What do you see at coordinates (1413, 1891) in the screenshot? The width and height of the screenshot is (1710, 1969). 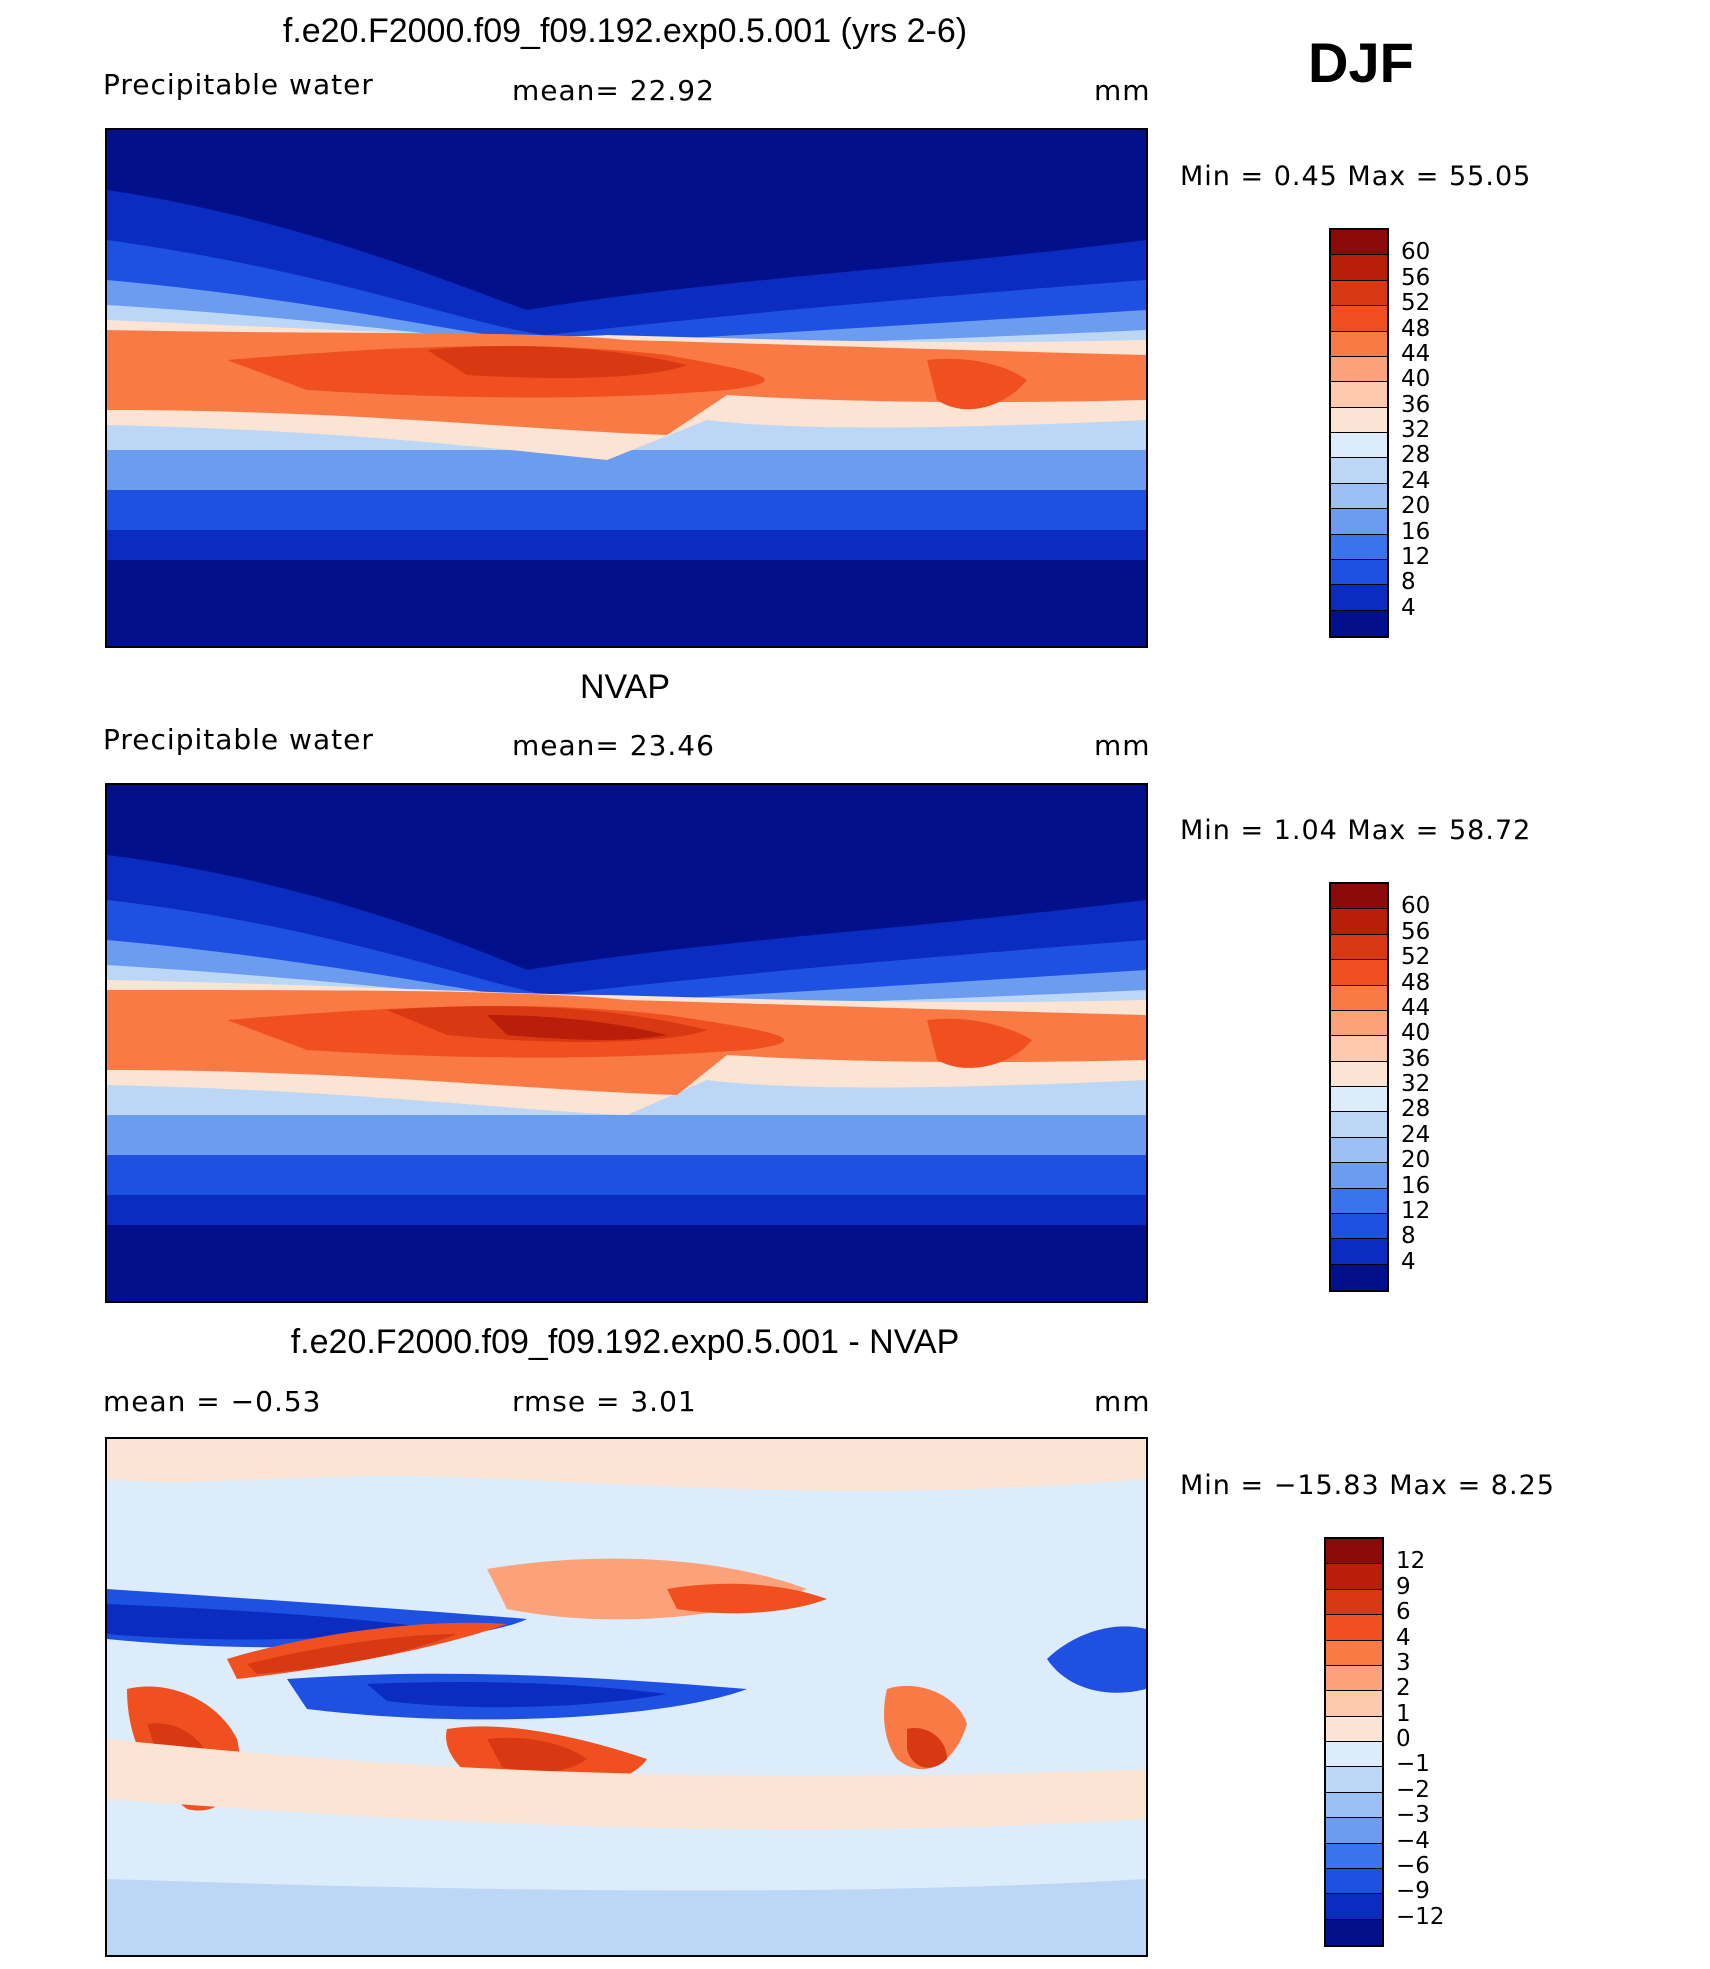 I see `colorbar-tick-label: −9` at bounding box center [1413, 1891].